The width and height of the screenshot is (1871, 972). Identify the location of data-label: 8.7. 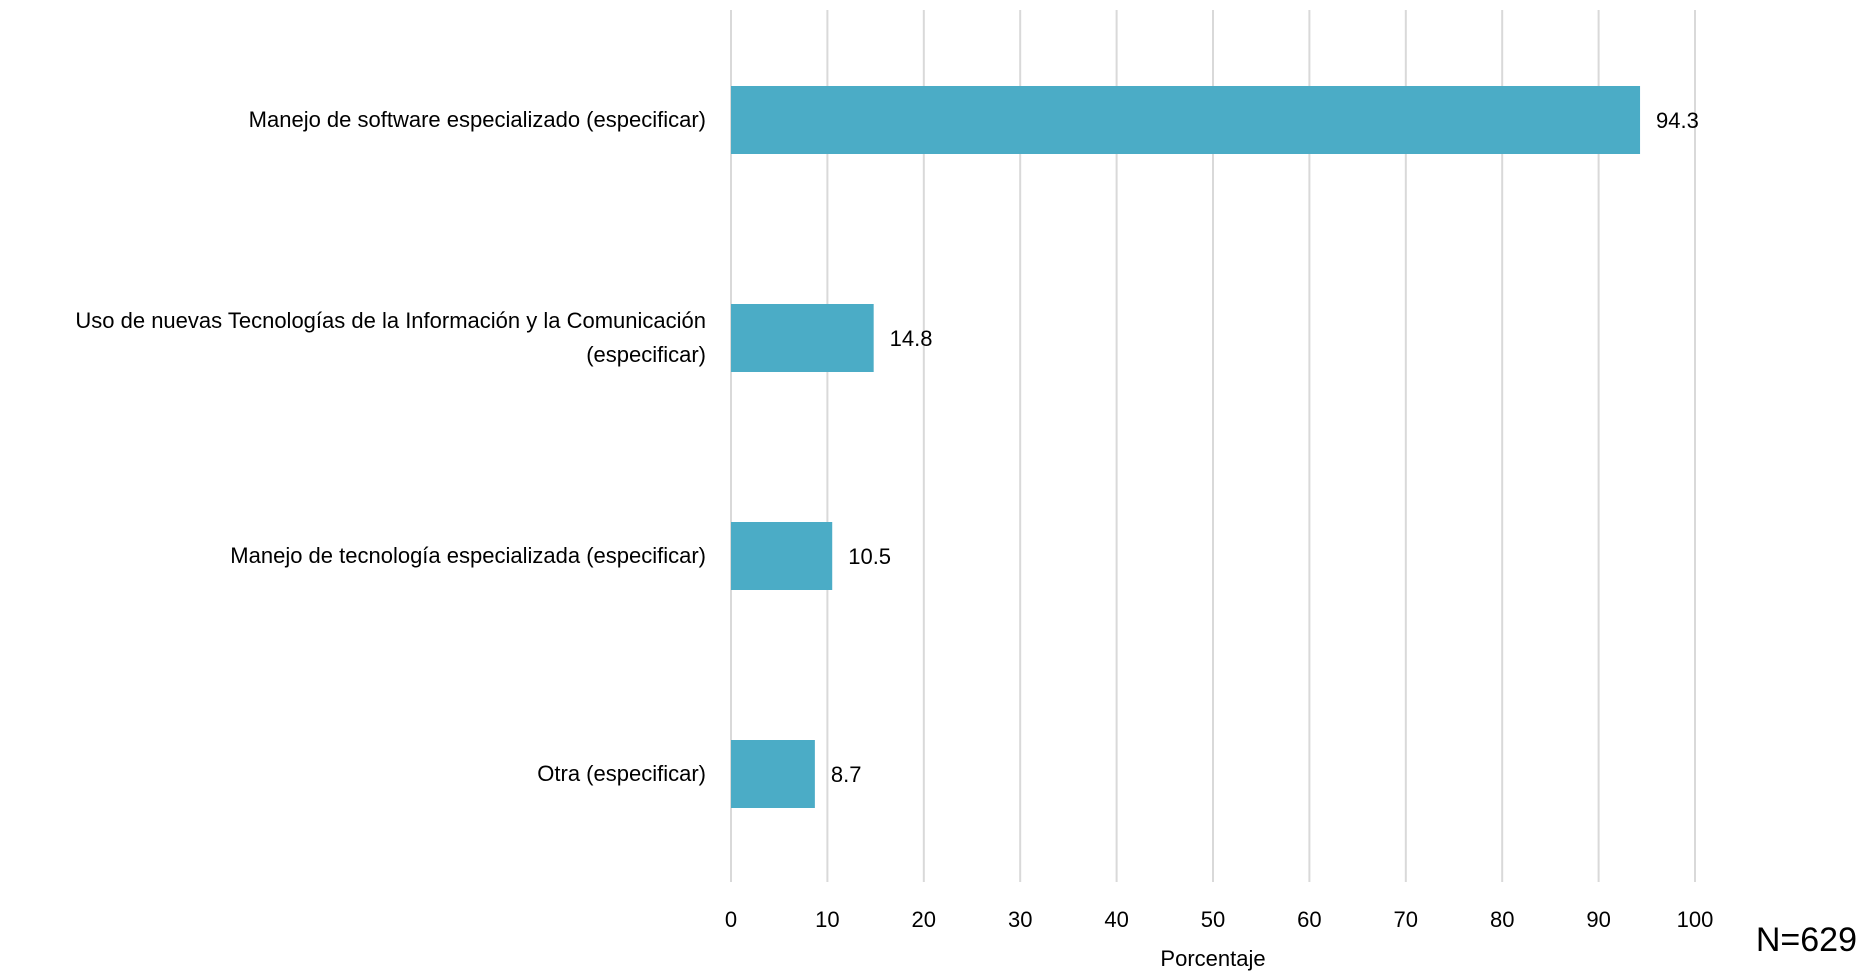
(846, 774).